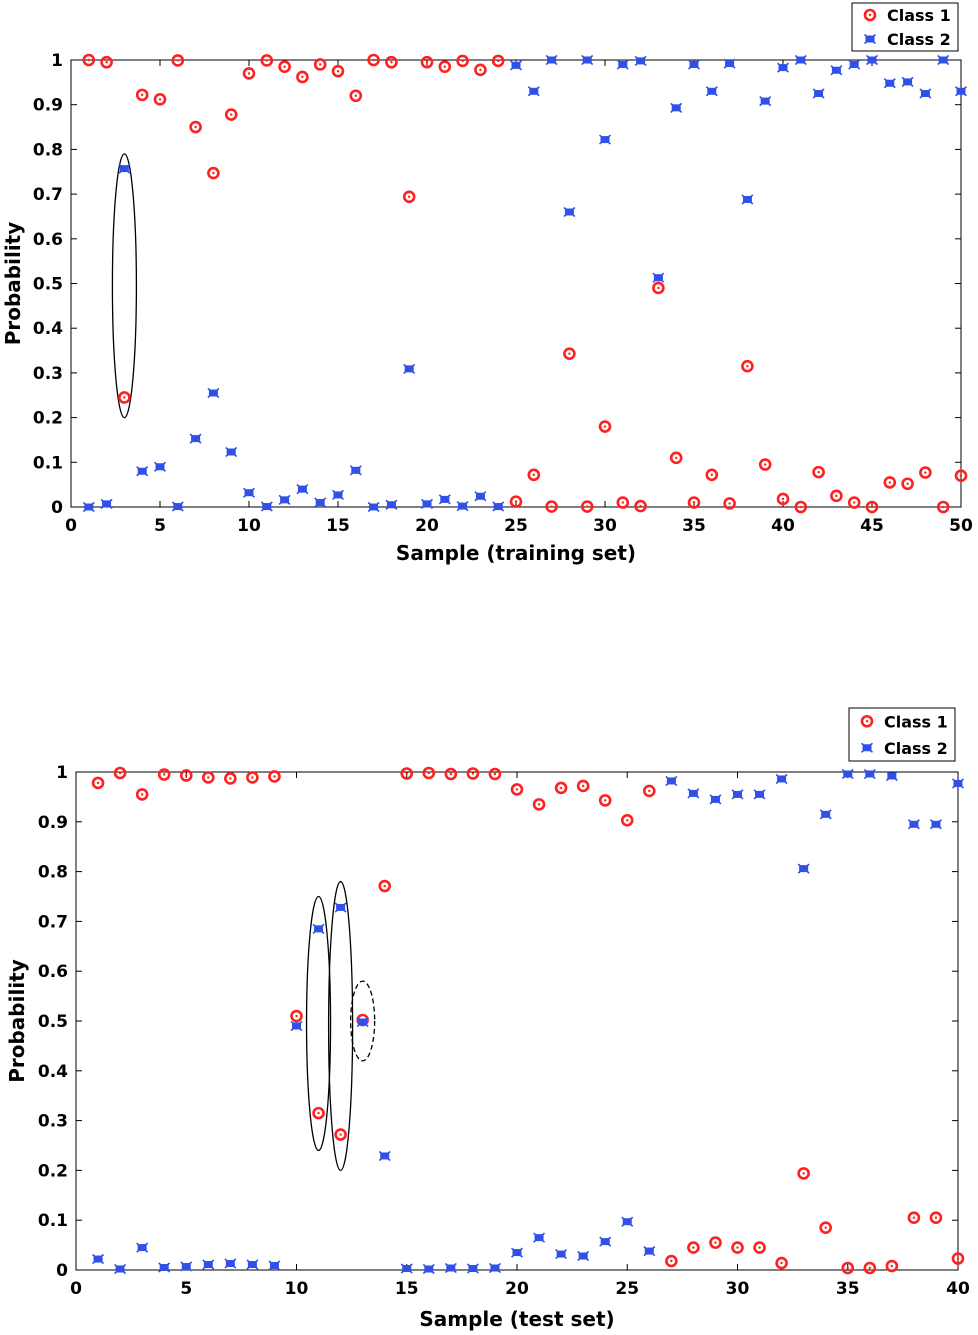 The width and height of the screenshot is (978, 1335). Describe the element at coordinates (902, 734) in the screenshot. I see `legend: Class 1 Class 2` at that location.